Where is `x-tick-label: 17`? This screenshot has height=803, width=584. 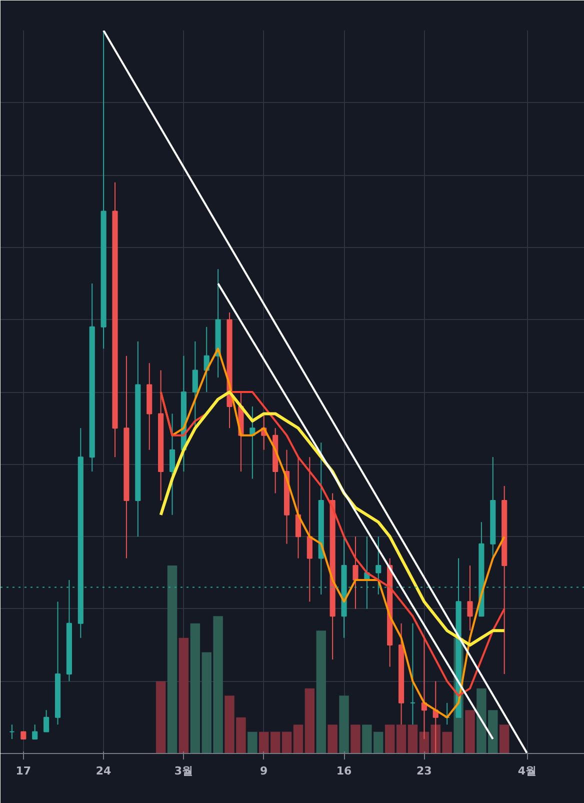
x-tick-label: 17 is located at coordinates (24, 771).